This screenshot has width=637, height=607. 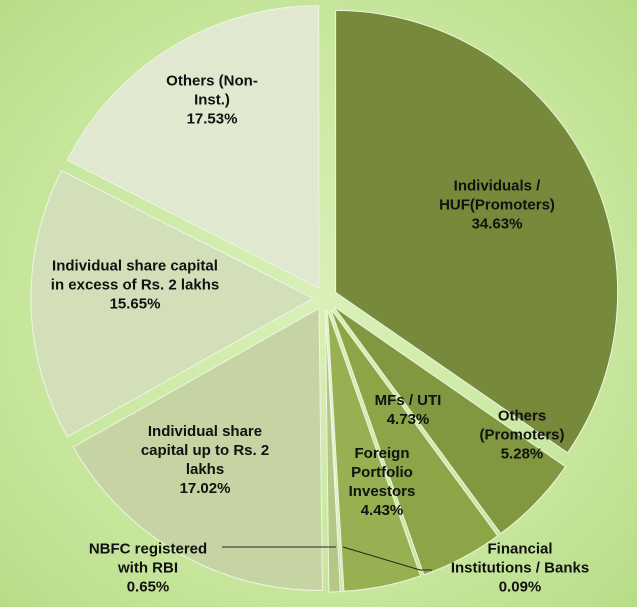 I want to click on category-label: Financial Institutions / Banks, so click(x=520, y=558).